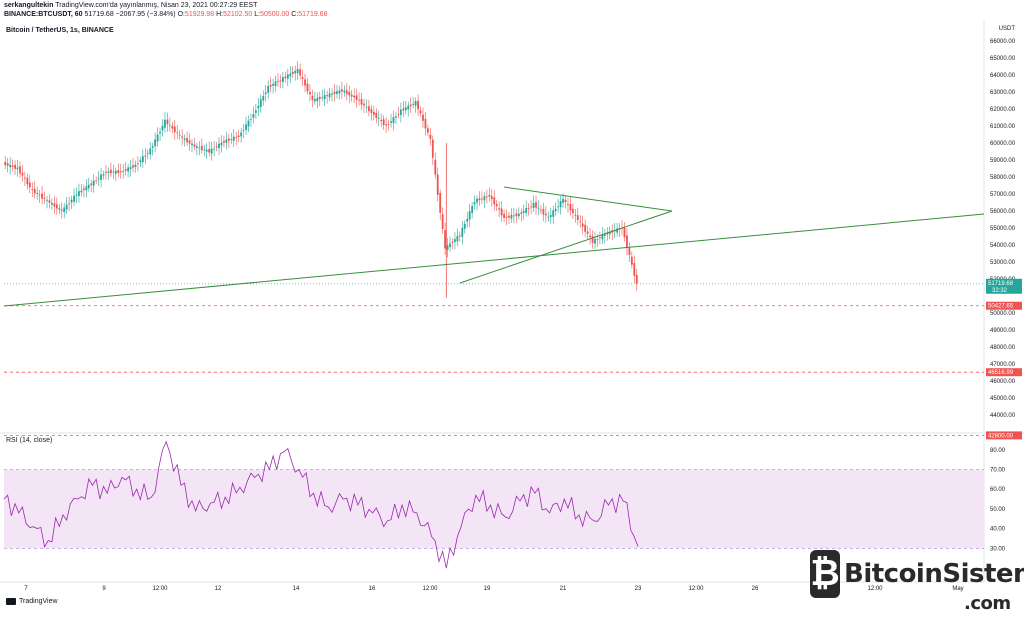 The image size is (1024, 617). I want to click on high-value: 52102.50, so click(238, 14).